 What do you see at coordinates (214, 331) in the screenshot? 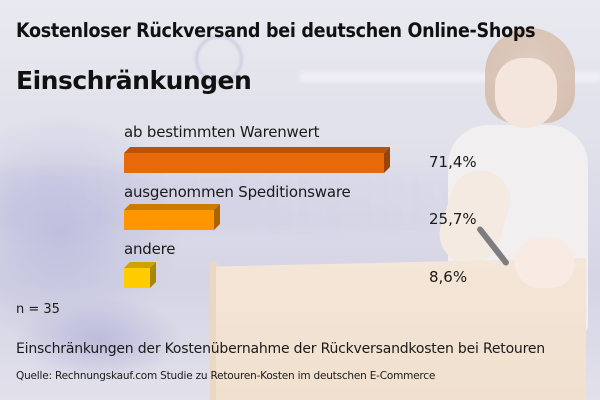
I see `cardboard-box-edge` at bounding box center [214, 331].